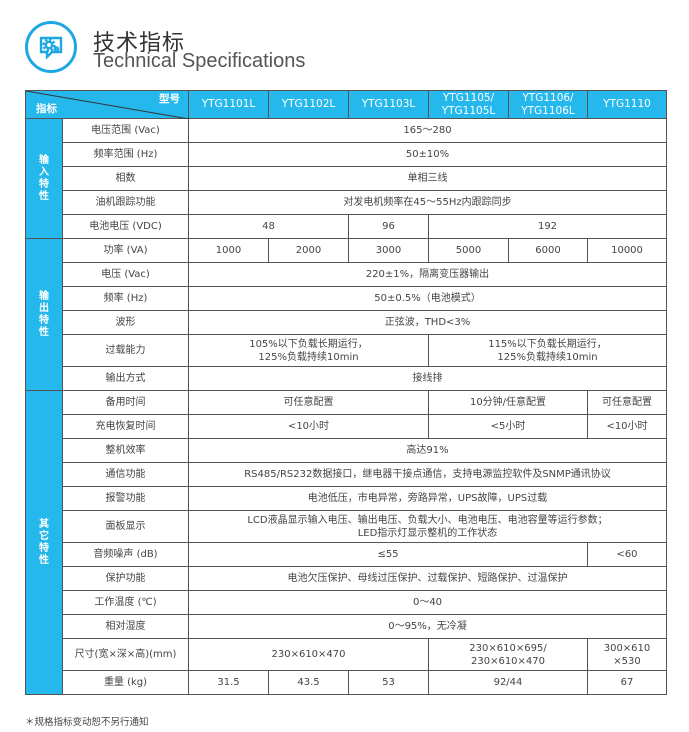  I want to click on spec-value: 105%以下负载长期运行， 125%负载持续10min, so click(308, 350).